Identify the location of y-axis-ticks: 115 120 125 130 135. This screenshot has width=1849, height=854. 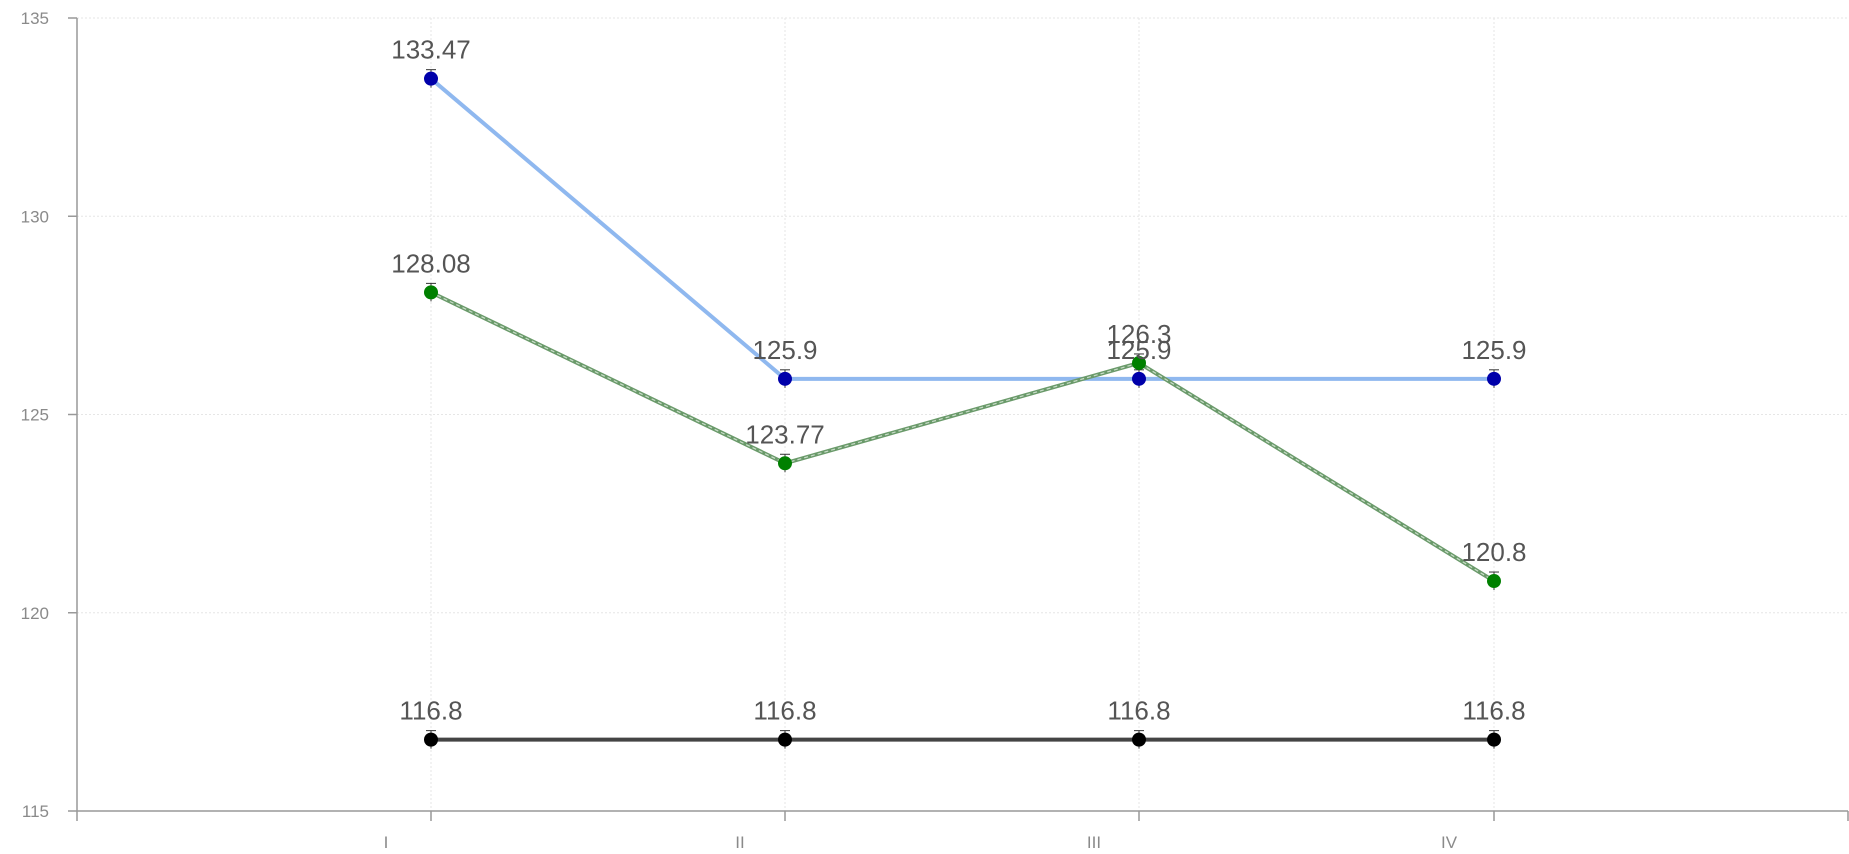
(49, 415).